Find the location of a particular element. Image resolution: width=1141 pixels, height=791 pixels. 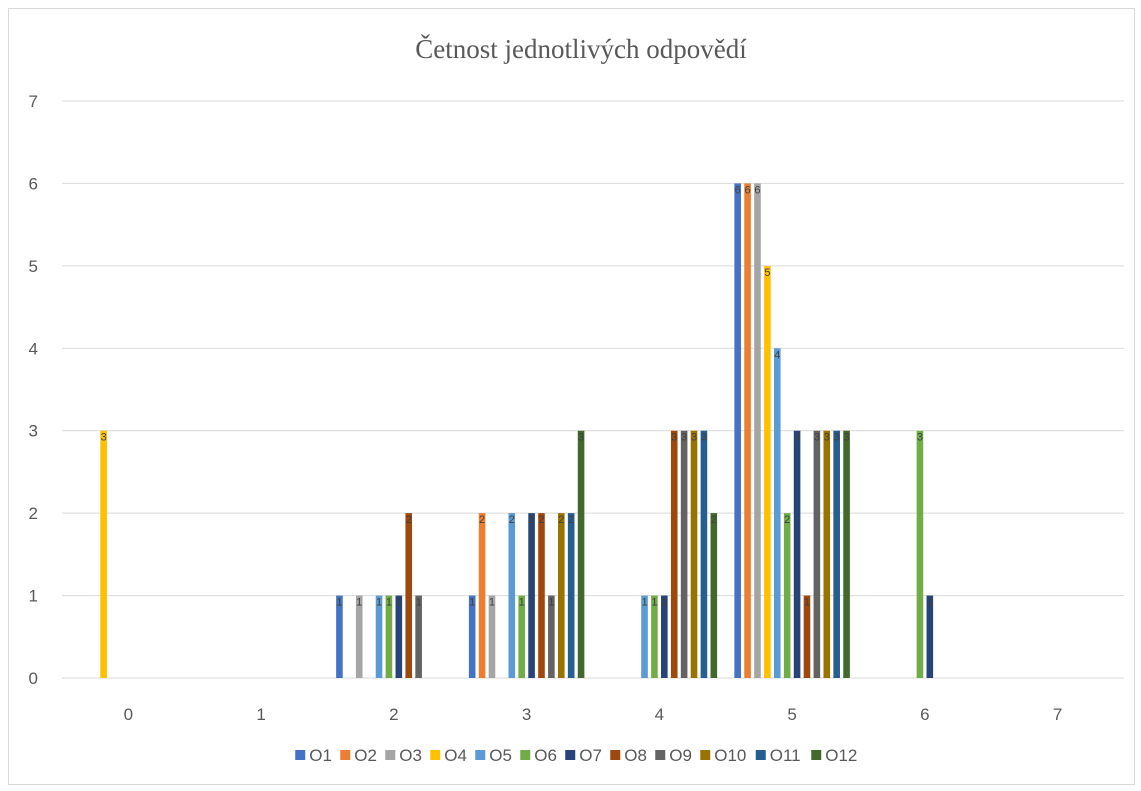

x-tick-label: 7 is located at coordinates (1057, 714).